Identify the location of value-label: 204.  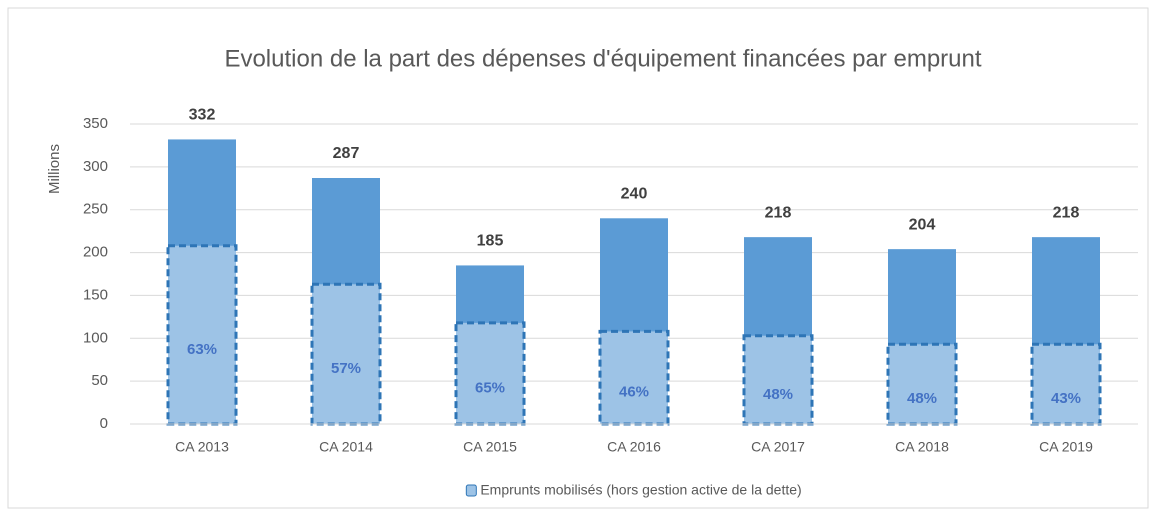
(922, 224).